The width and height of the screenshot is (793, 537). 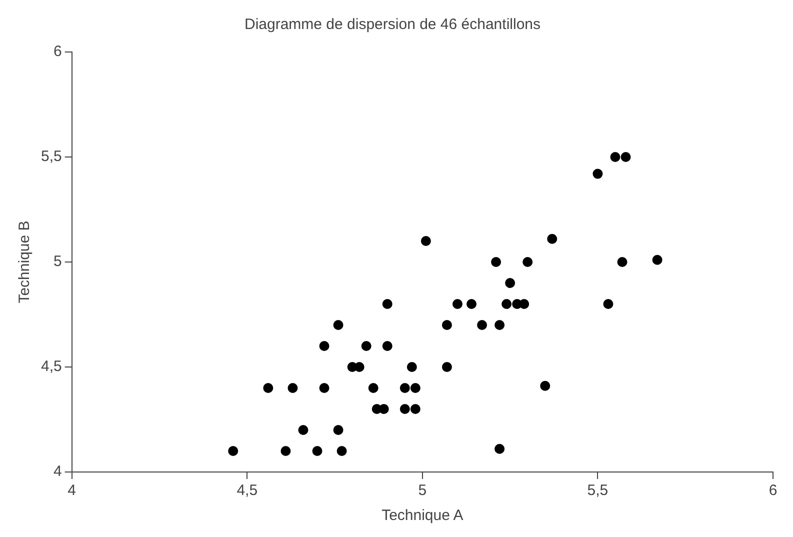 I want to click on x-tick-label: 6, so click(x=773, y=491).